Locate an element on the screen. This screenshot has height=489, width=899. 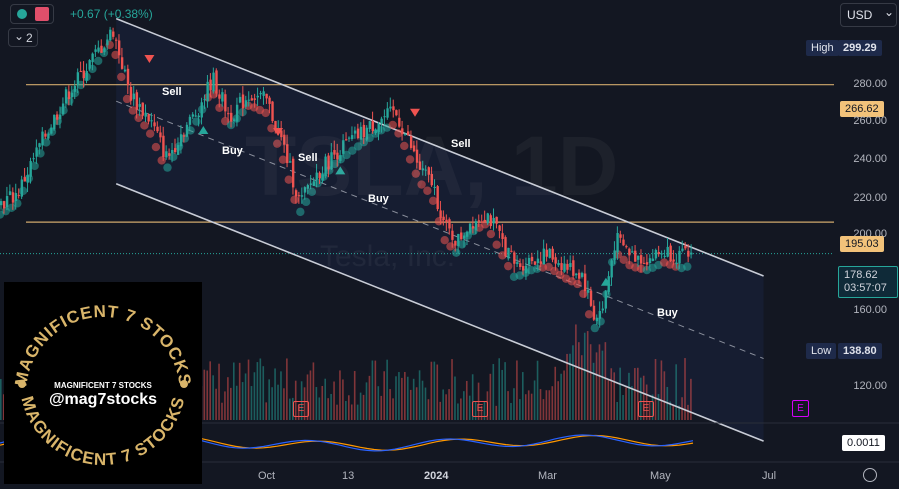
high-label: High is located at coordinates (822, 48).